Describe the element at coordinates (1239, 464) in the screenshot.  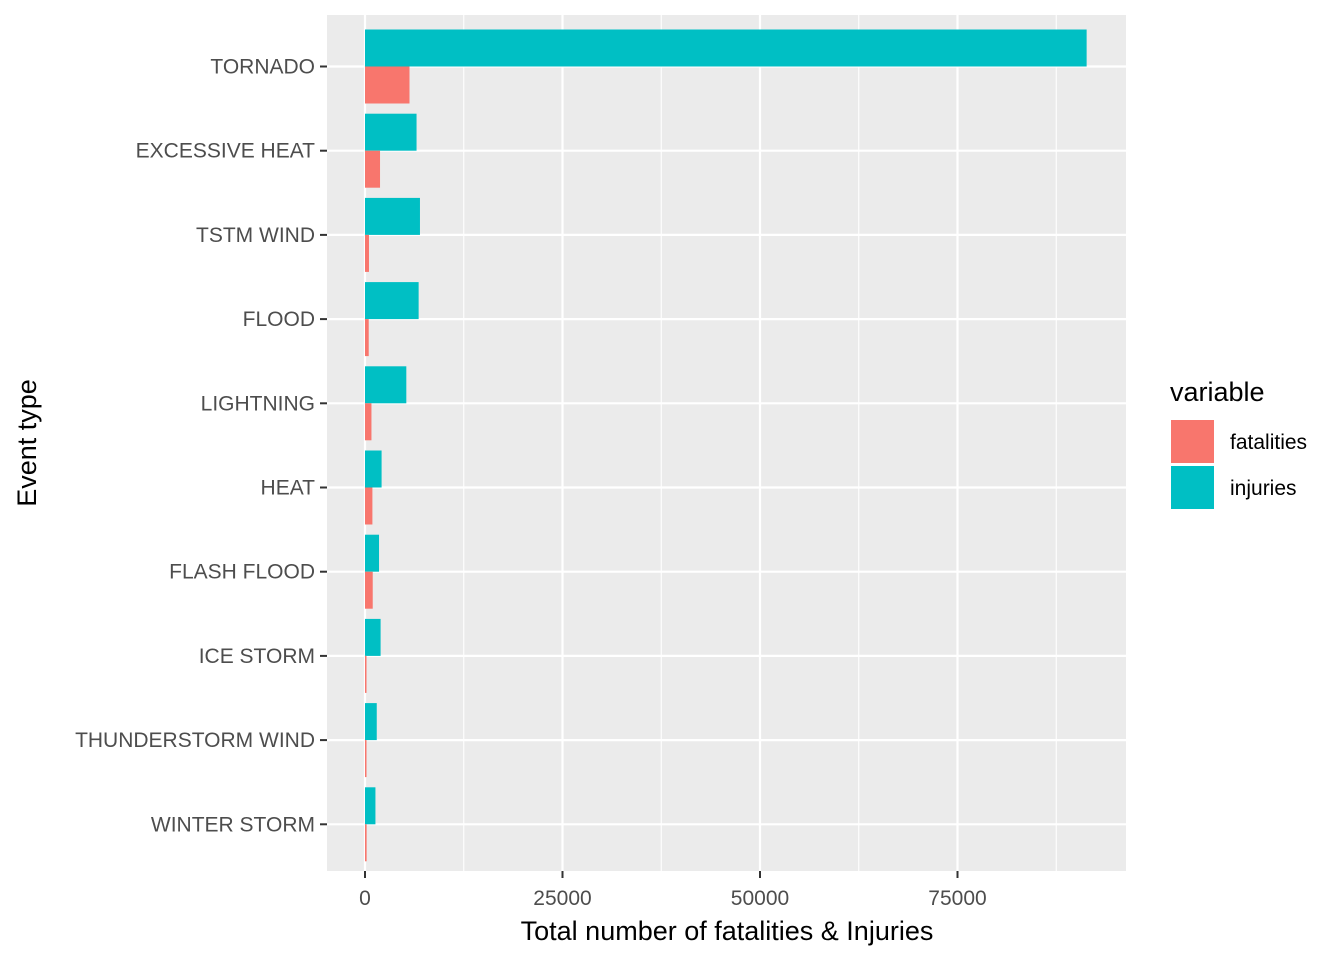
I see `legend: fatalities injuries` at that location.